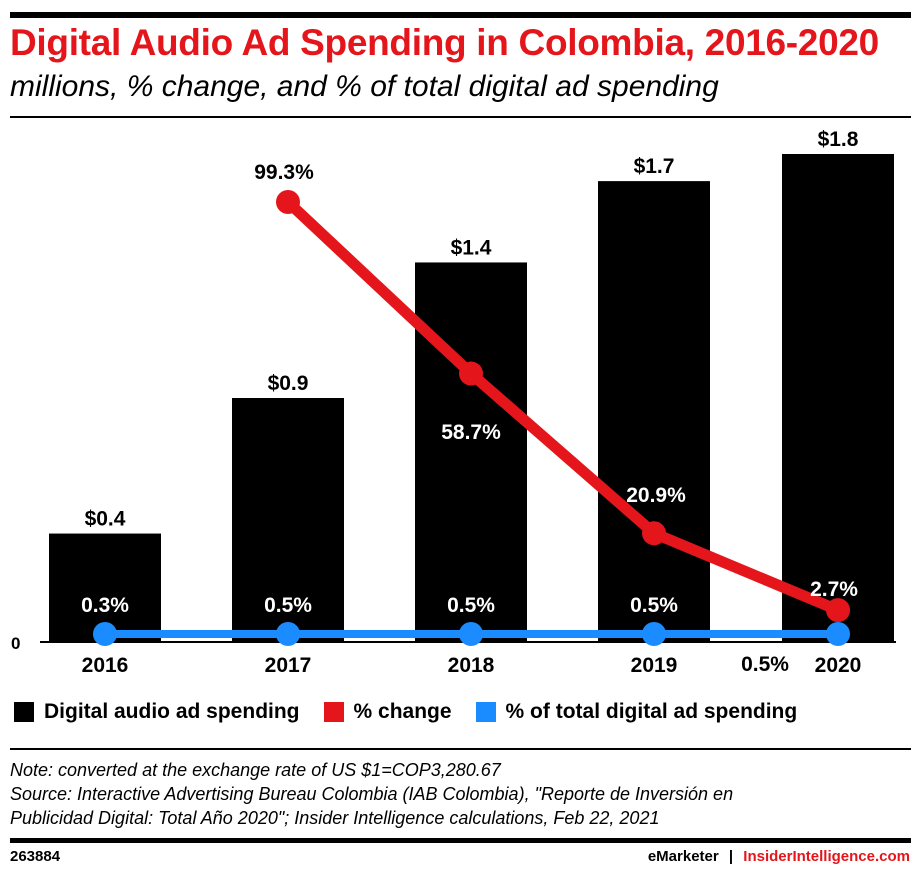 The image size is (922, 878). What do you see at coordinates (460, 117) in the screenshot?
I see `header-rule` at bounding box center [460, 117].